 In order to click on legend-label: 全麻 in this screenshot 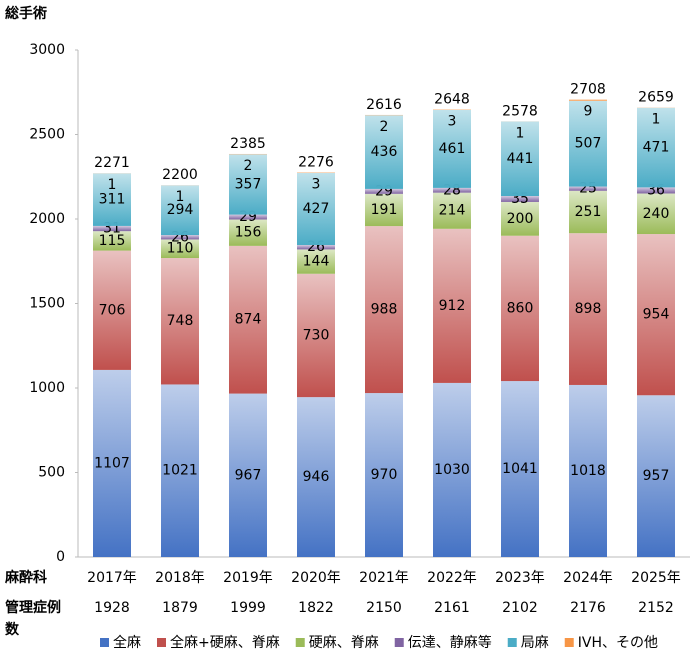, I will do `click(127, 642)`.